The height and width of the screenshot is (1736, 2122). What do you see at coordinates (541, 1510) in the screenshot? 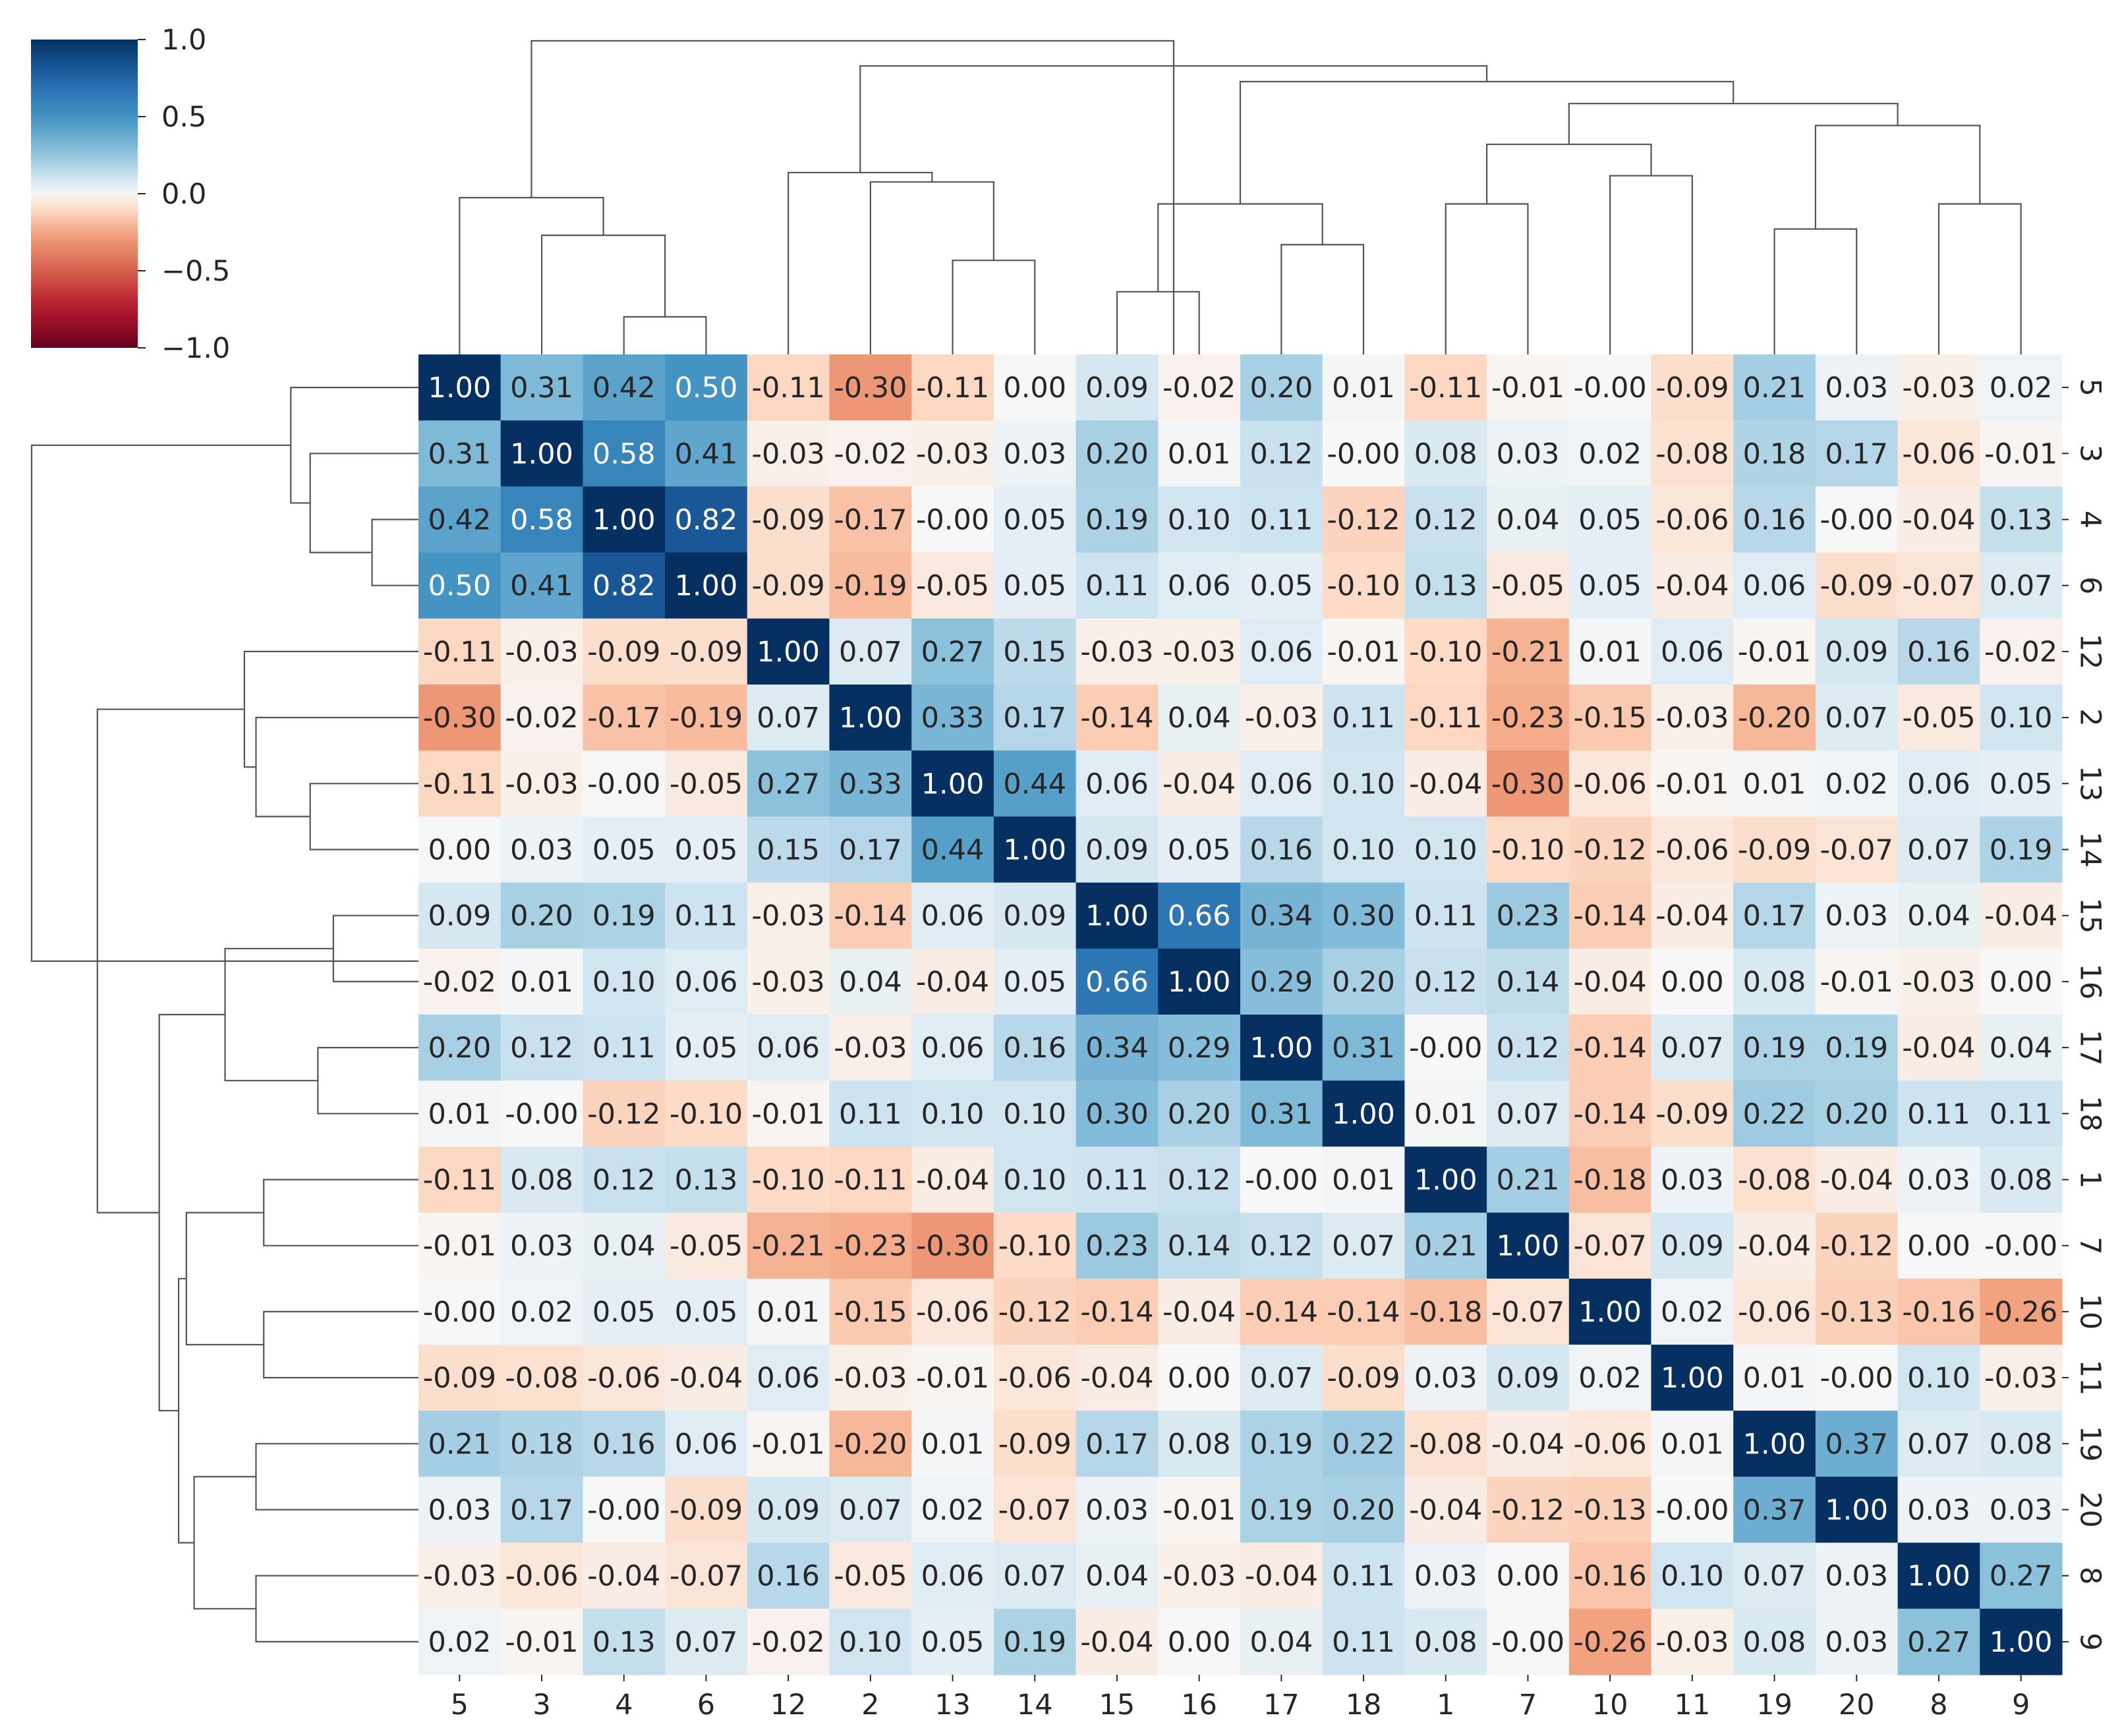
I see `cell-value-20-3: 0.17` at bounding box center [541, 1510].